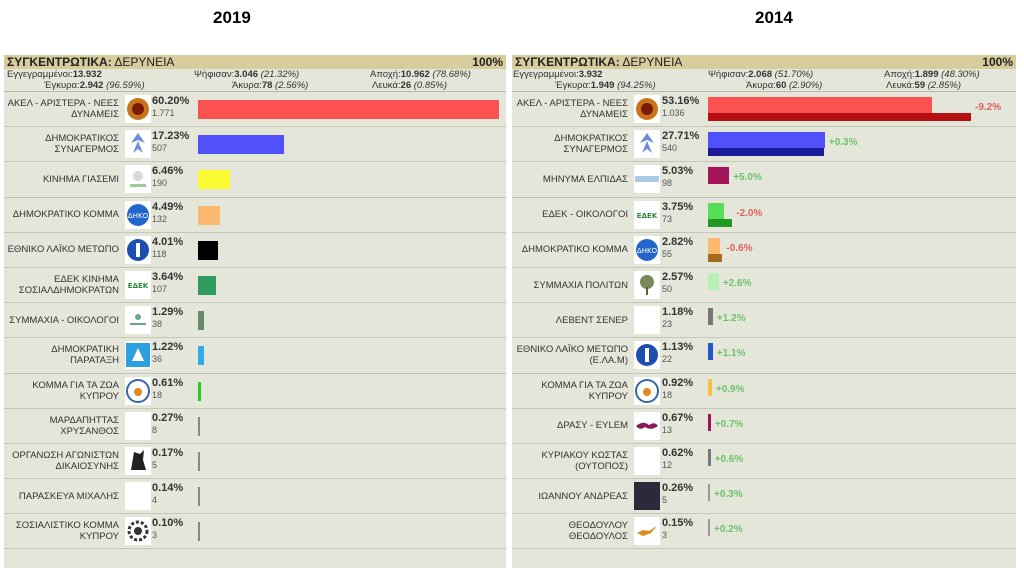 The width and height of the screenshot is (1024, 568). Describe the element at coordinates (678, 347) in the screenshot. I see `party-percent: 1.13%` at that location.